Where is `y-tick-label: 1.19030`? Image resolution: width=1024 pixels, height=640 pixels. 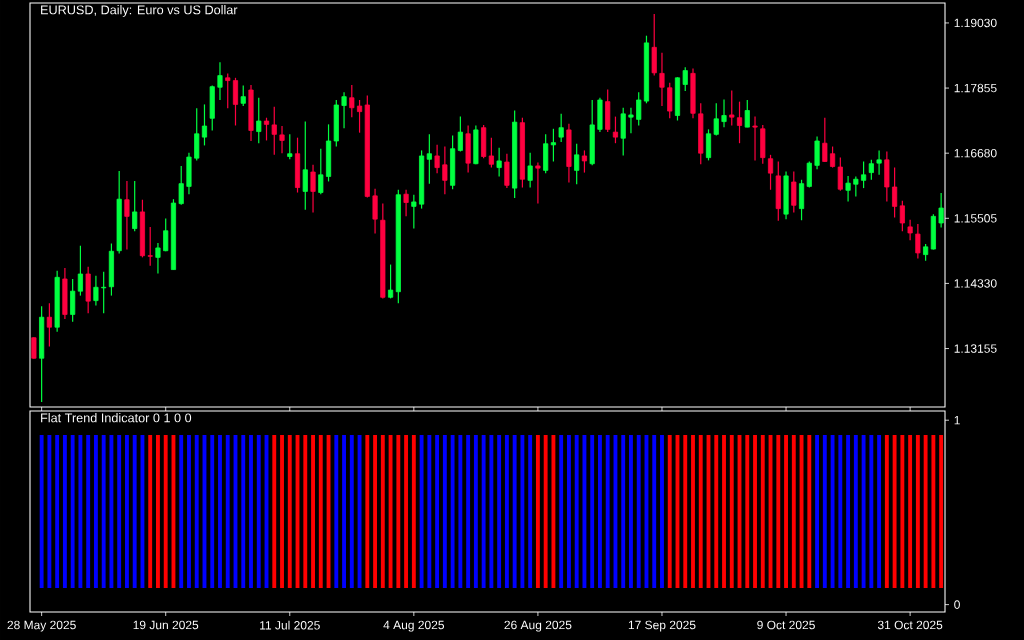 y-tick-label: 1.19030 is located at coordinates (975, 23).